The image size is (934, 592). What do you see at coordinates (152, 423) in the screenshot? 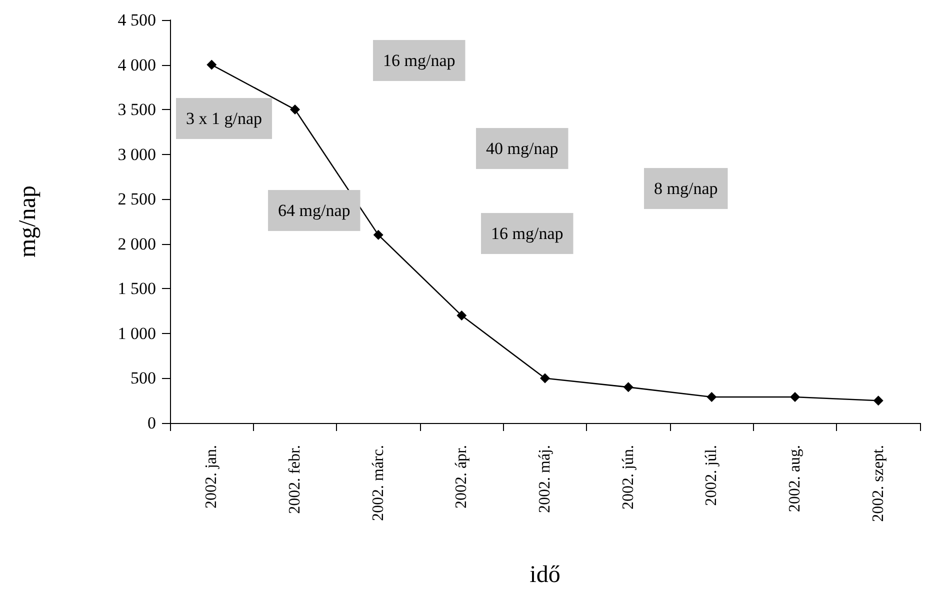
I see `y-tick-label: 0` at bounding box center [152, 423].